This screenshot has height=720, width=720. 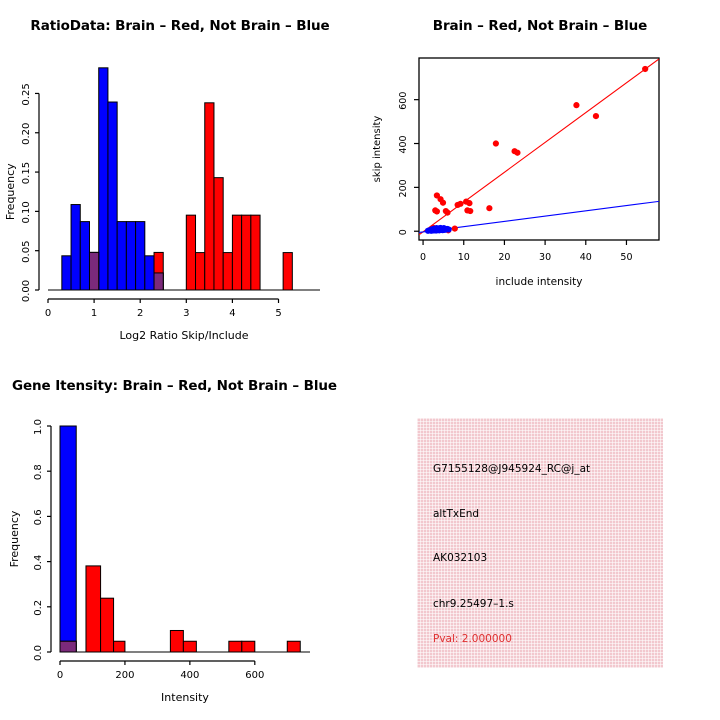 I want to click on y-tick-label: 0.2, so click(x=38, y=608).